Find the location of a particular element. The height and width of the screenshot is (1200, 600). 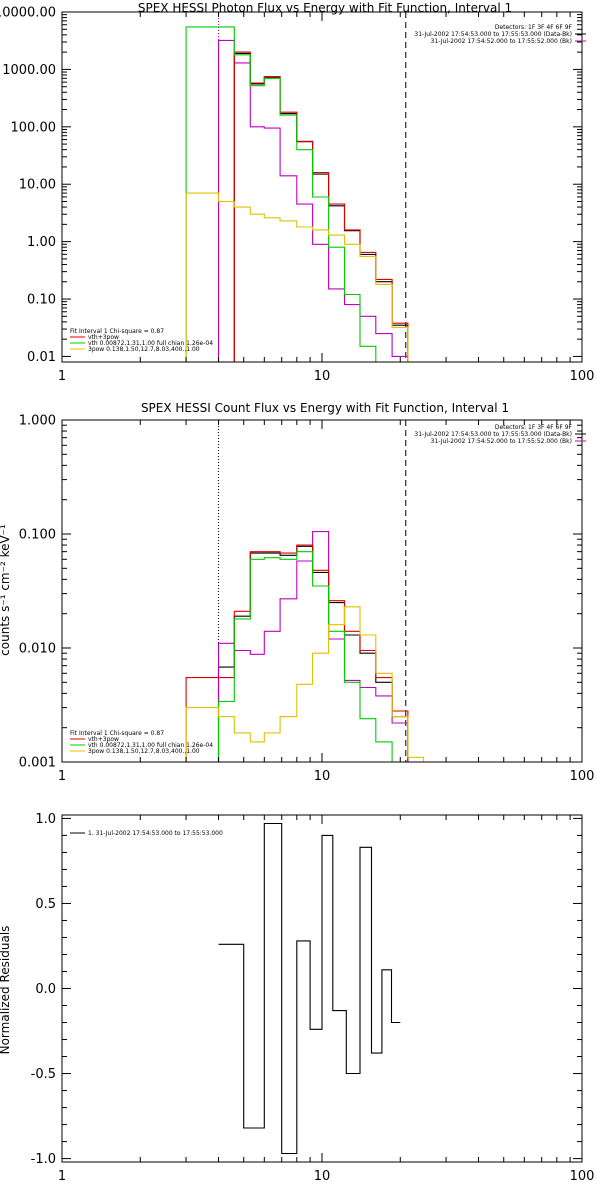

y-tick-label: 0.01 is located at coordinates (41, 357).